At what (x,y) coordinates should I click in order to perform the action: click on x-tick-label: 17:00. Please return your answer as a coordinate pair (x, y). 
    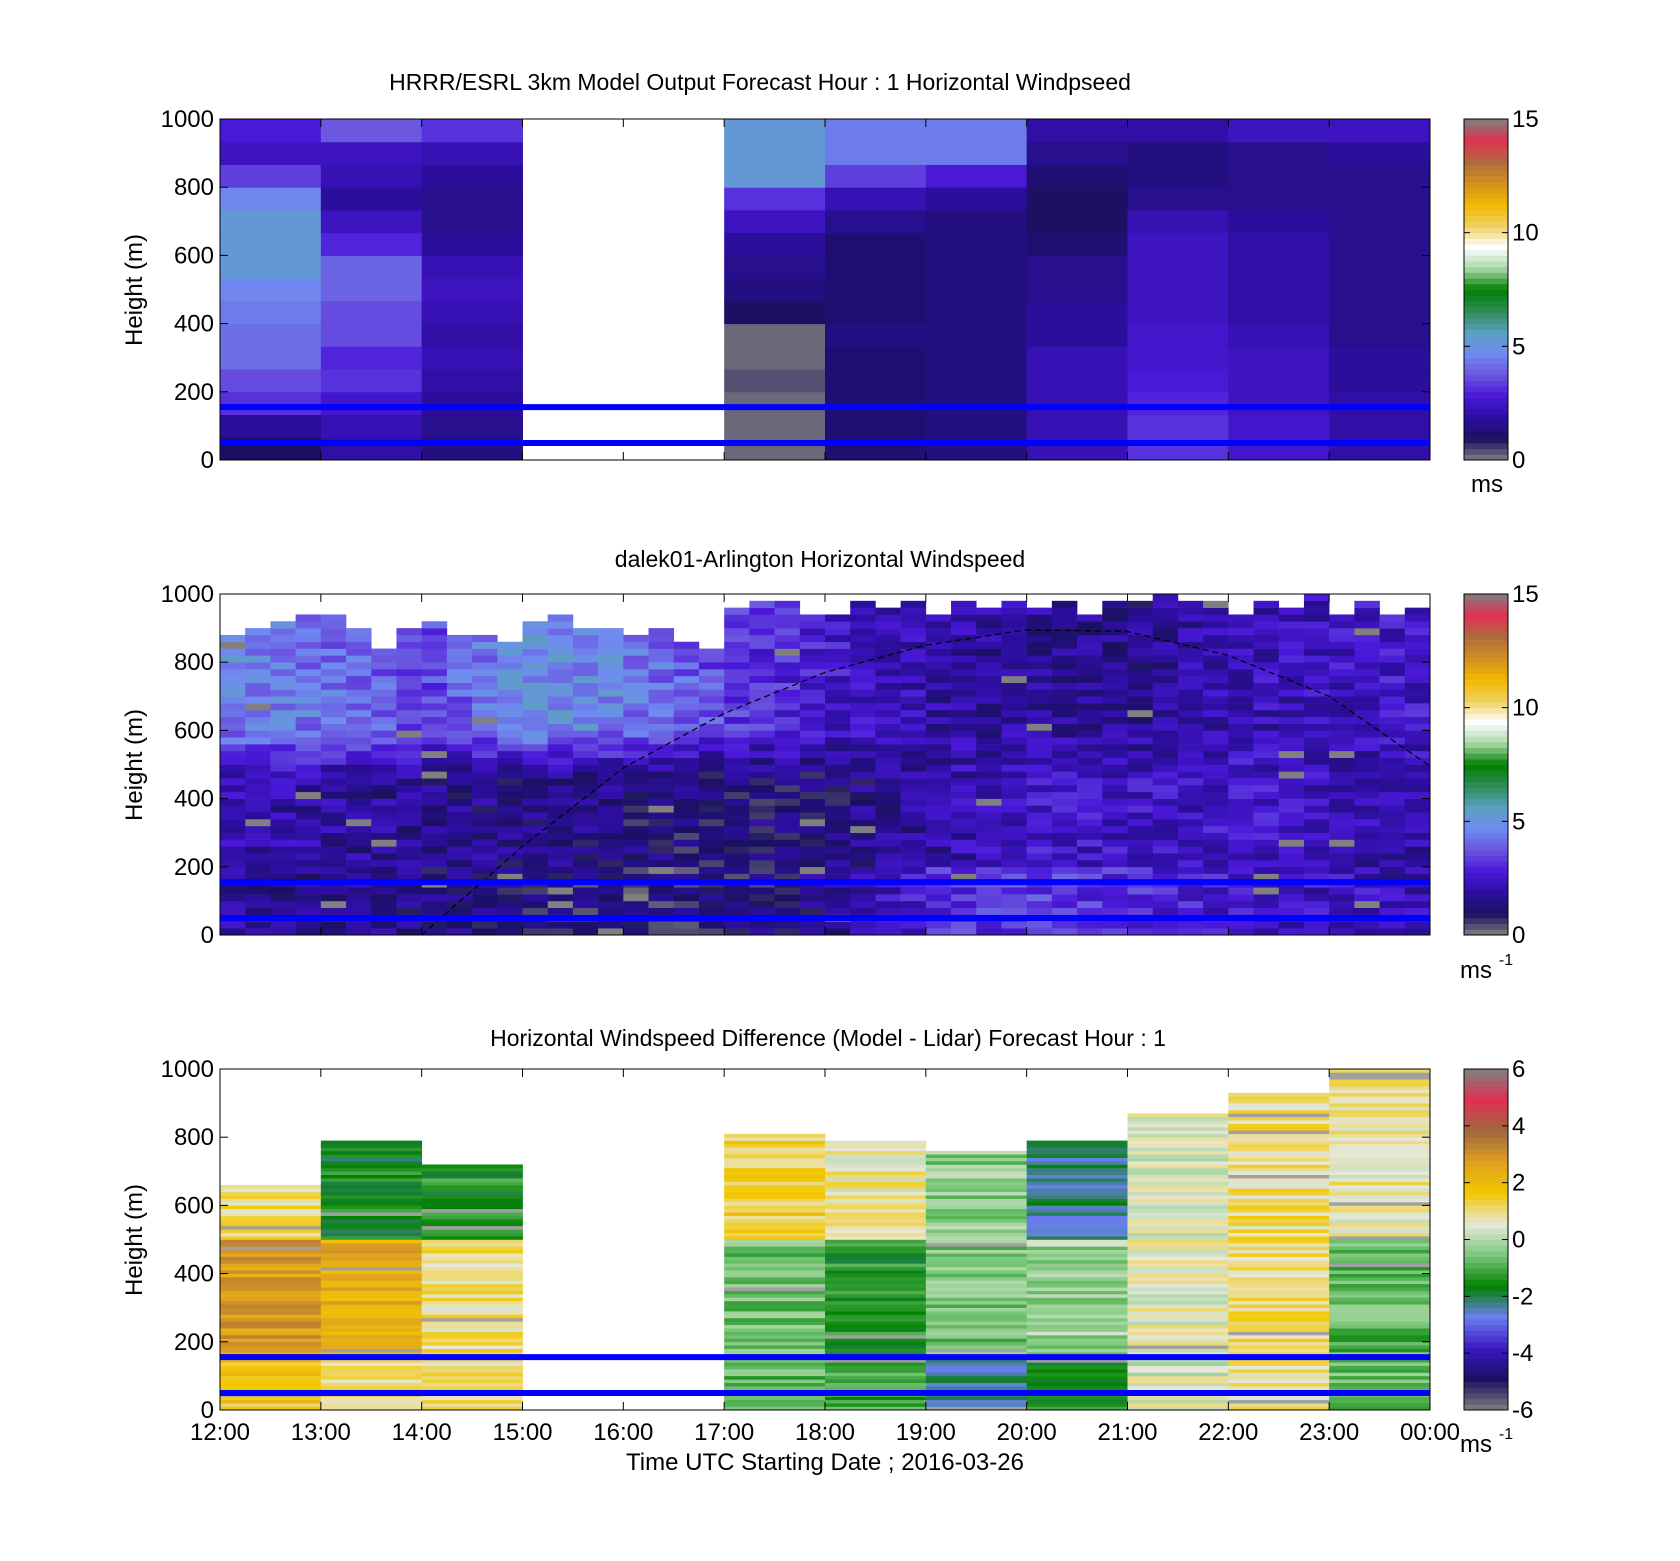
    Looking at the image, I should click on (724, 1432).